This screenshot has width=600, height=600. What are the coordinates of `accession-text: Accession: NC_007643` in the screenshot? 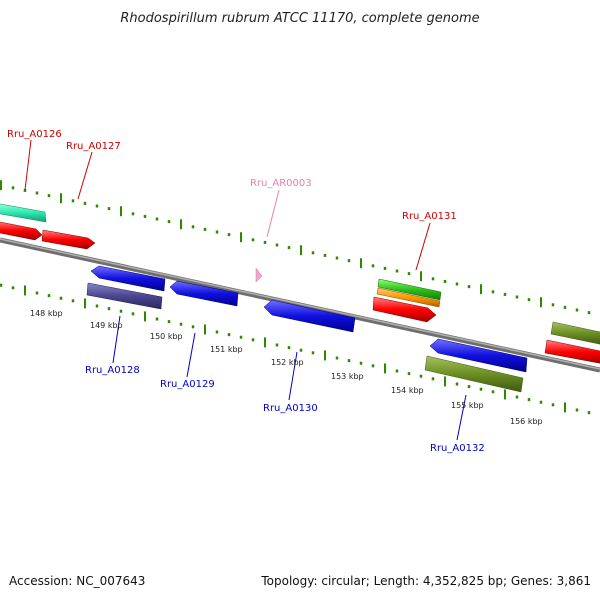 It's located at (77, 581).